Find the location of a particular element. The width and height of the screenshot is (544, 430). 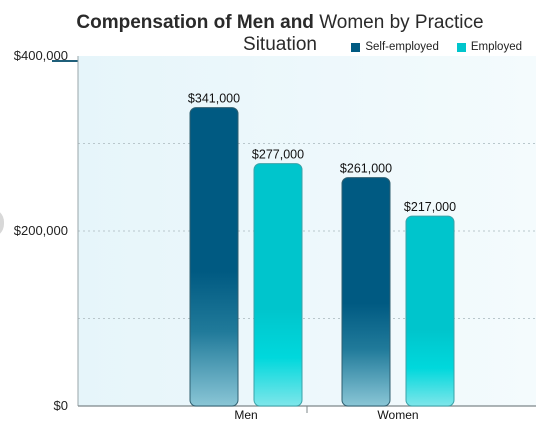

legend-label-employed: Employed is located at coordinates (496, 47).